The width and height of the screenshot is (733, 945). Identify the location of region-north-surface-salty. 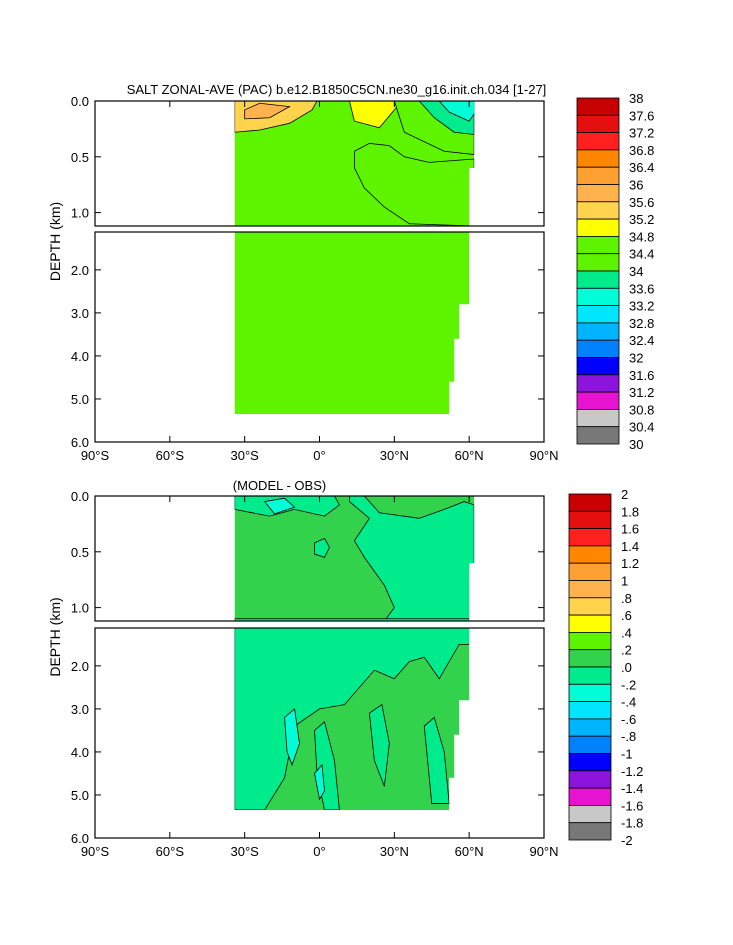
(474, 500).